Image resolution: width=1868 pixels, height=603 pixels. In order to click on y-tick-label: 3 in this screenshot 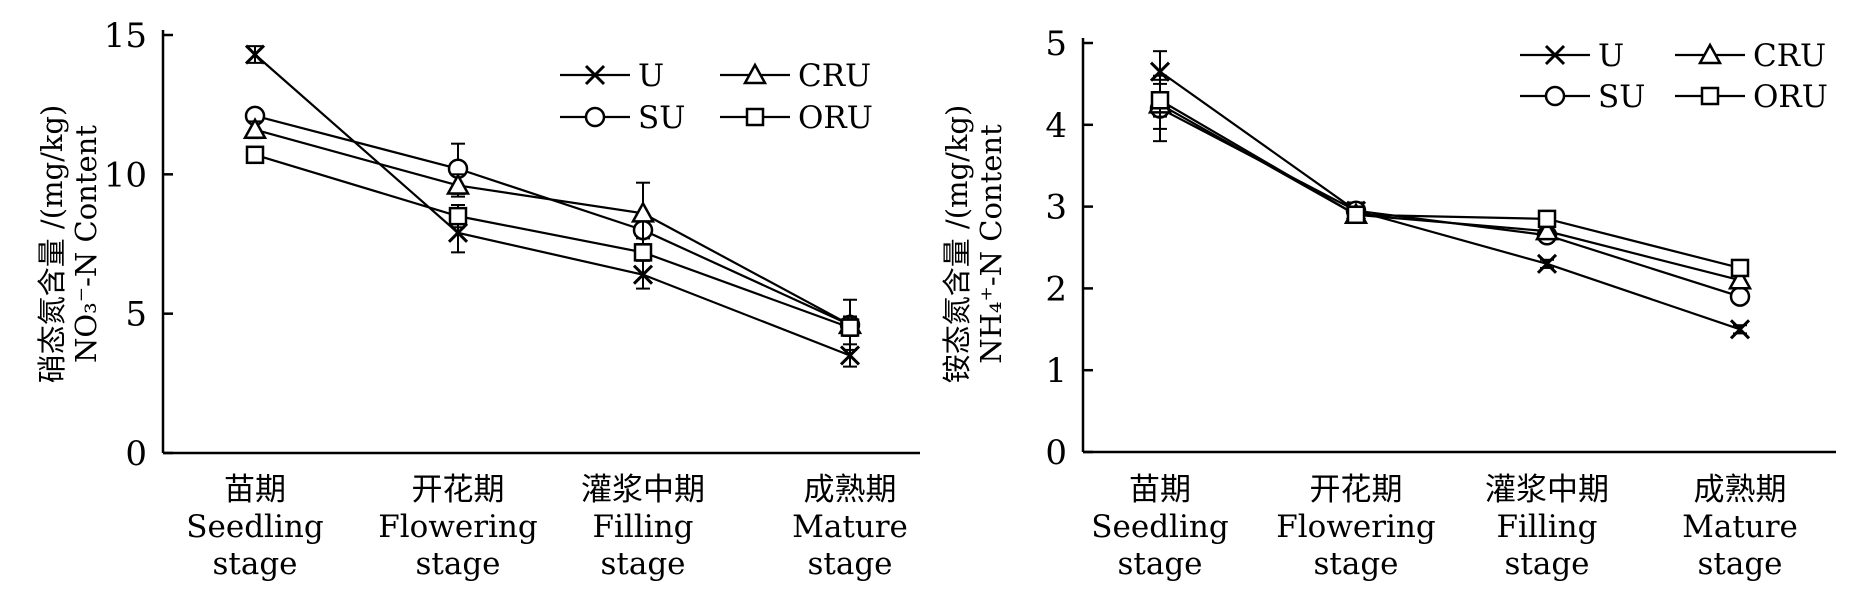, I will do `click(1056, 208)`.